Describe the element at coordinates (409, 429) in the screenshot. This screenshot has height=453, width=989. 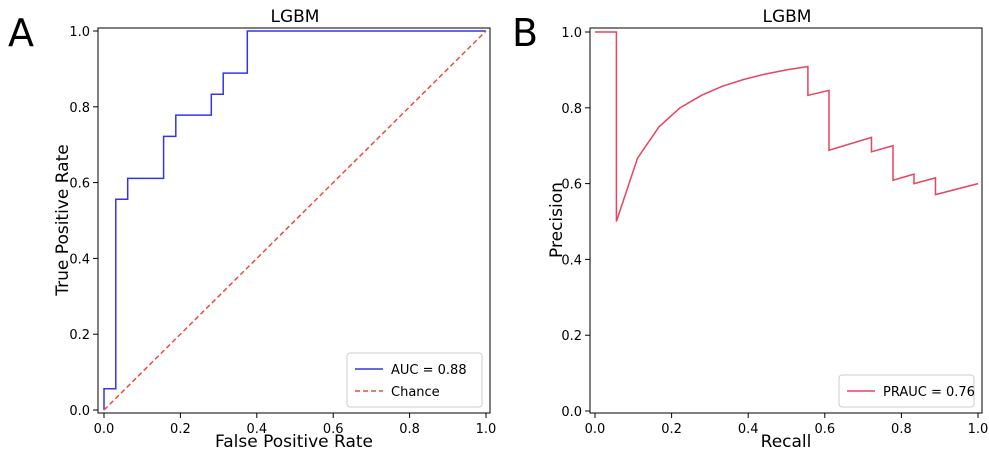
I see `roc-x-tick-label: 0.8` at that location.